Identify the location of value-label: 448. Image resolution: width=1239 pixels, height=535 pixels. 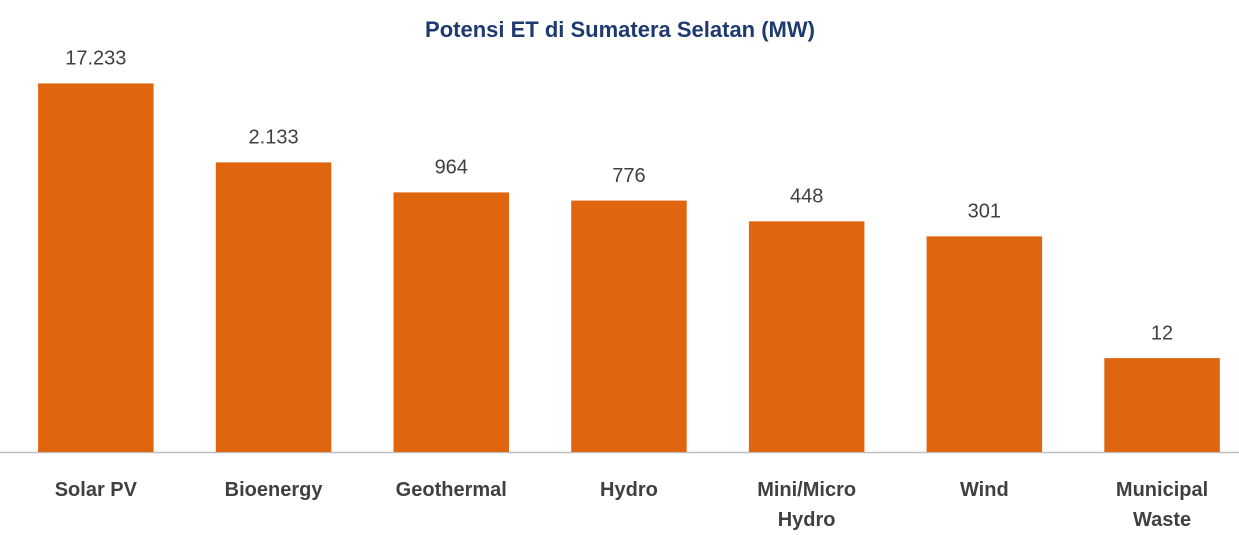
(806, 197).